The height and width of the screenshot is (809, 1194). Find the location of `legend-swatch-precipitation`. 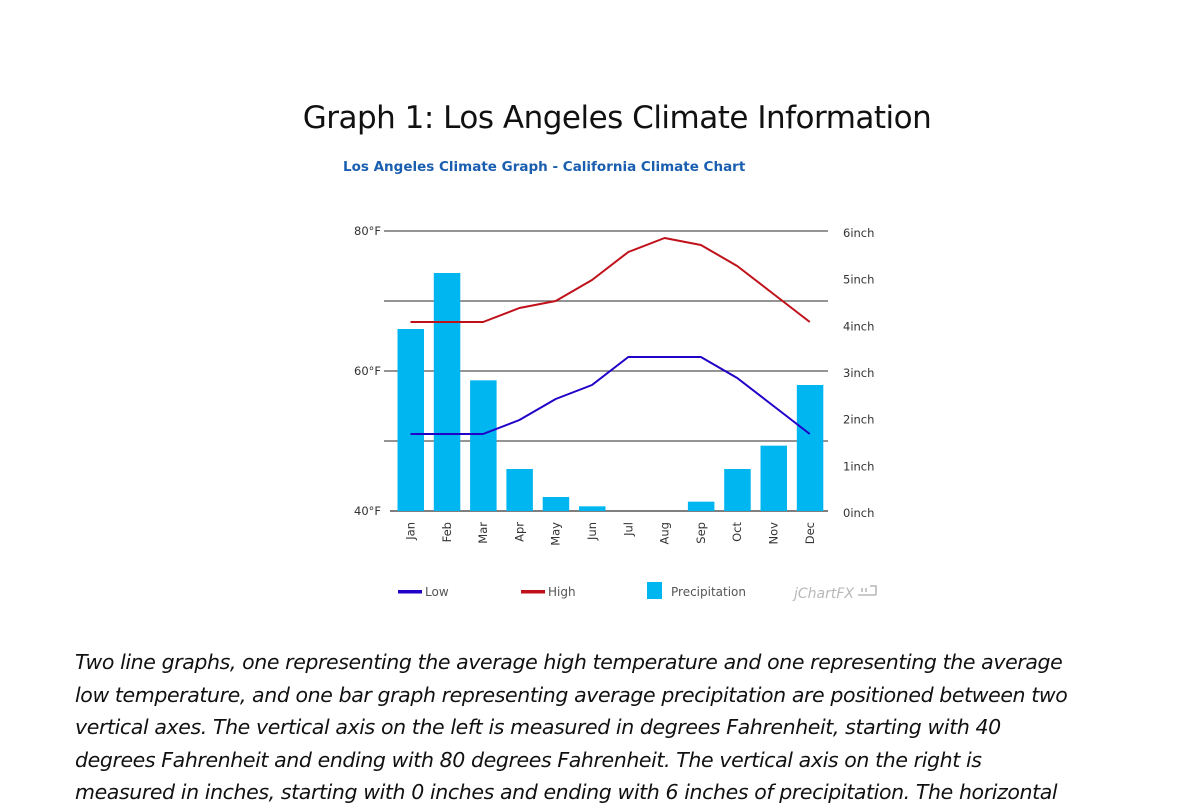

legend-swatch-precipitation is located at coordinates (654, 590).